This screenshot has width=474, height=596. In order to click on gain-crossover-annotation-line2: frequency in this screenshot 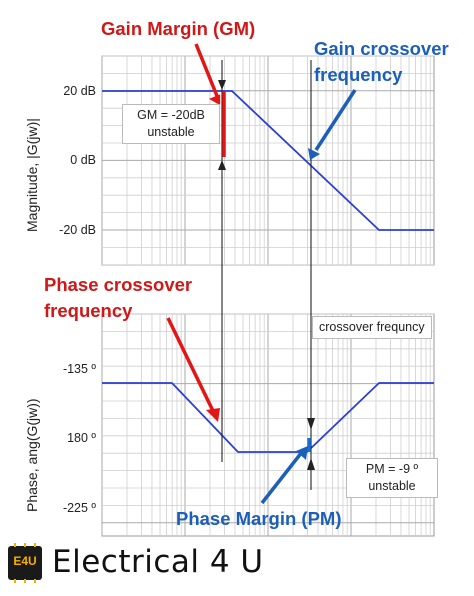, I will do `click(358, 74)`.